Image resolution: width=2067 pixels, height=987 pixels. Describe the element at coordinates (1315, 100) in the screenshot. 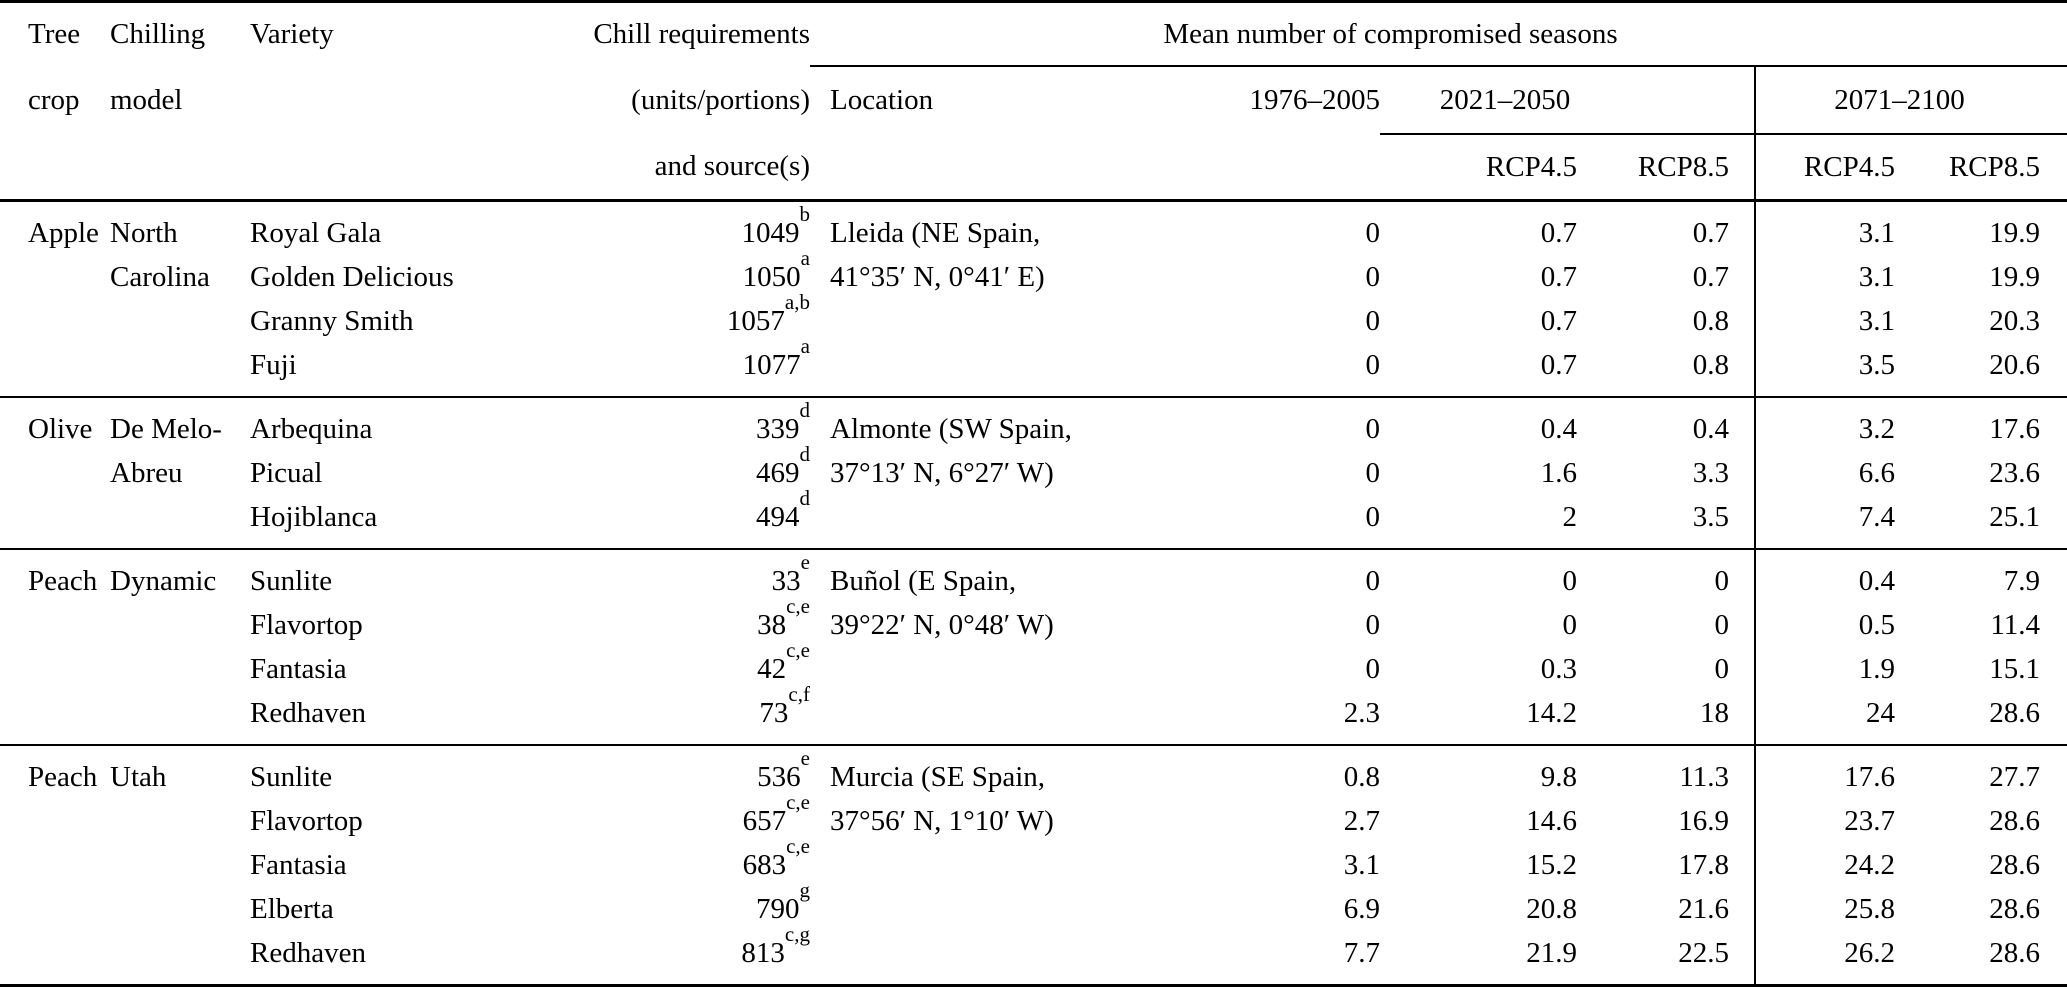

I see `header-period-1976-2005: 1976–2005` at that location.